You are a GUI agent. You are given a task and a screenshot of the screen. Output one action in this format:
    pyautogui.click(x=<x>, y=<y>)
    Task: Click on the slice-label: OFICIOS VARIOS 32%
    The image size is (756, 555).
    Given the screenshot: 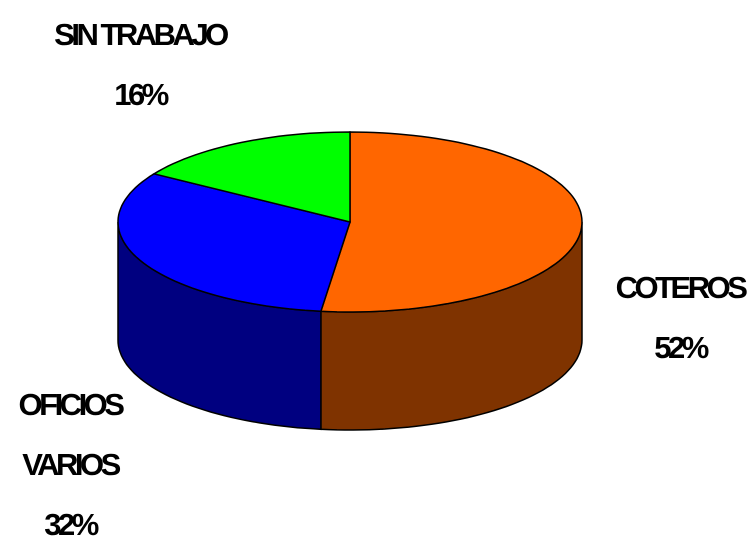 What is the action you would take?
    pyautogui.click(x=70, y=465)
    